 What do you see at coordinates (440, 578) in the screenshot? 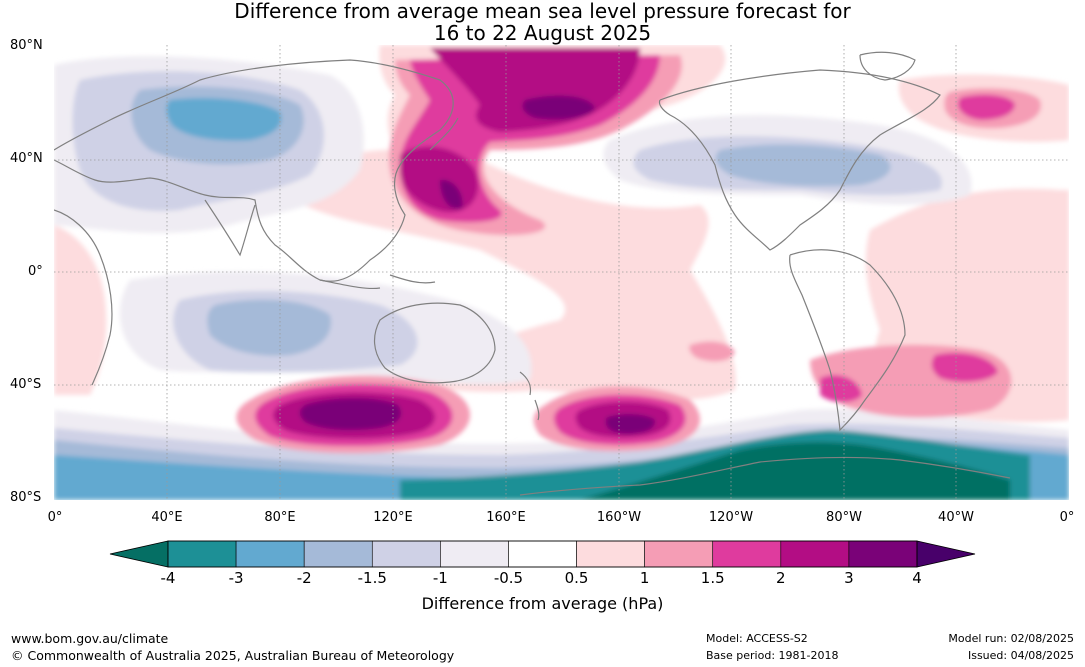
I see `colorbar-tick-label: -1` at bounding box center [440, 578].